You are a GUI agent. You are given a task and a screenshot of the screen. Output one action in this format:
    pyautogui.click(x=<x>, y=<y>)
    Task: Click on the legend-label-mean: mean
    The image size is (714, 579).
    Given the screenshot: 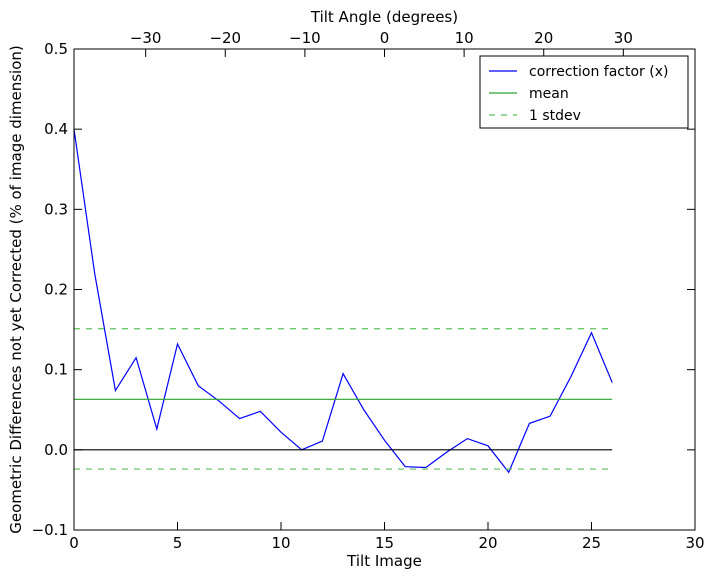 What is the action you would take?
    pyautogui.click(x=549, y=94)
    